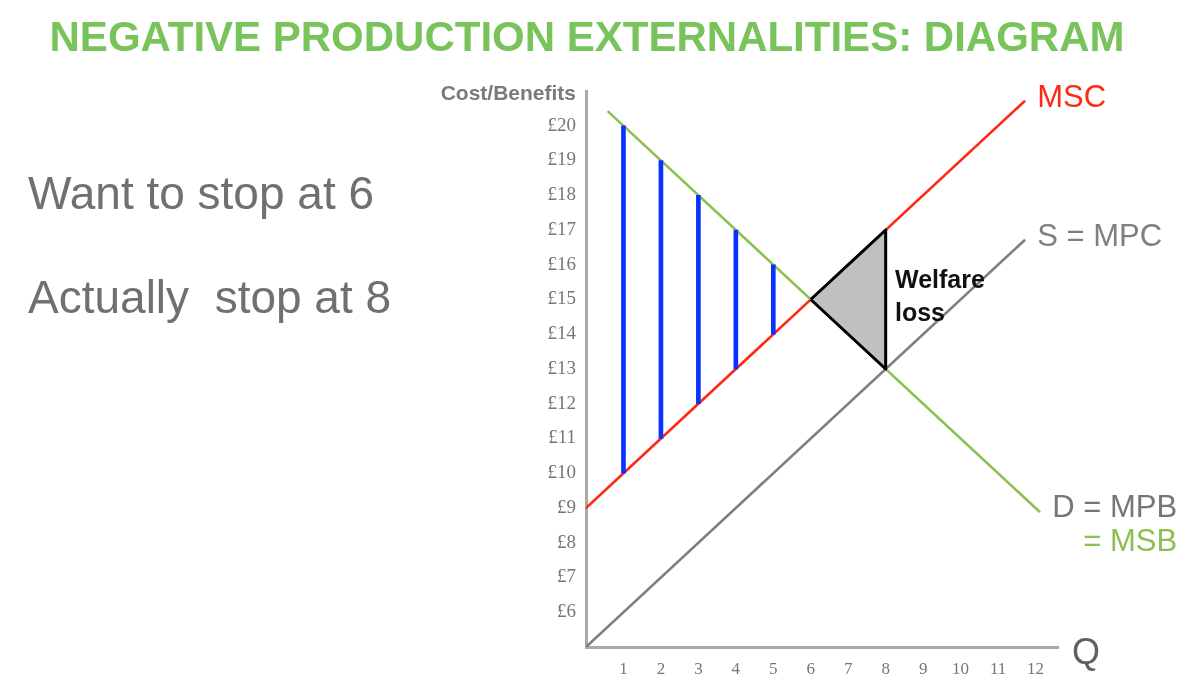  I want to click on series-label: S = MPC, so click(1100, 235).